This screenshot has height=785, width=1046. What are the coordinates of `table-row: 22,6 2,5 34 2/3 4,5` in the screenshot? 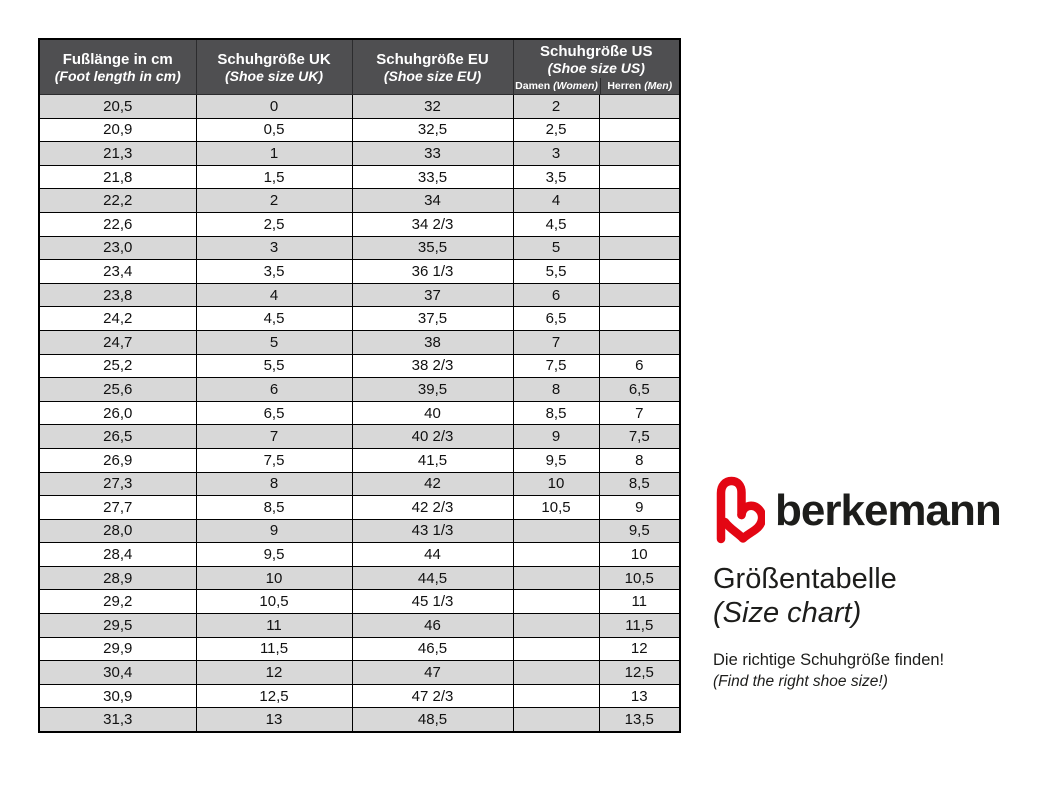 It's located at (359, 224).